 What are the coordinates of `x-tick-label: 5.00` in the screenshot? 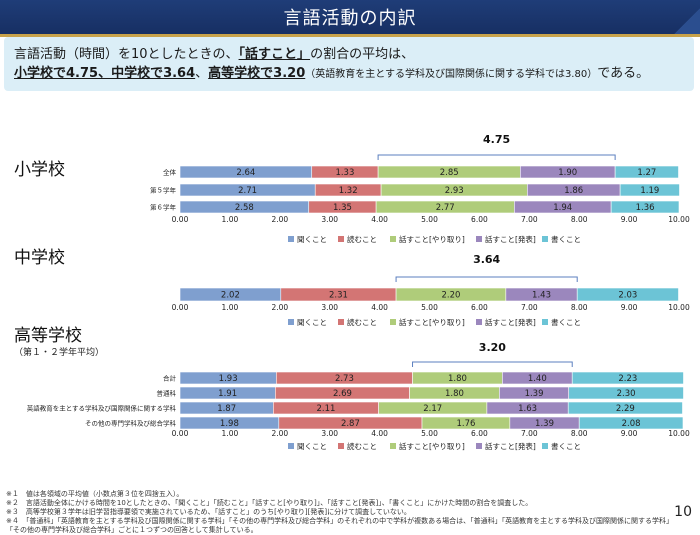 It's located at (429, 219).